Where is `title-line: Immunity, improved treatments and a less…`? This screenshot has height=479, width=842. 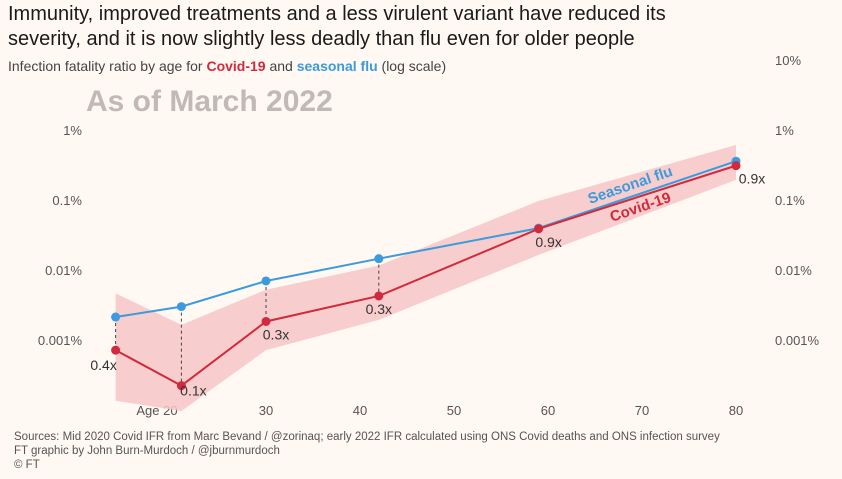 title-line: Immunity, improved treatments and a less… is located at coordinates (337, 14).